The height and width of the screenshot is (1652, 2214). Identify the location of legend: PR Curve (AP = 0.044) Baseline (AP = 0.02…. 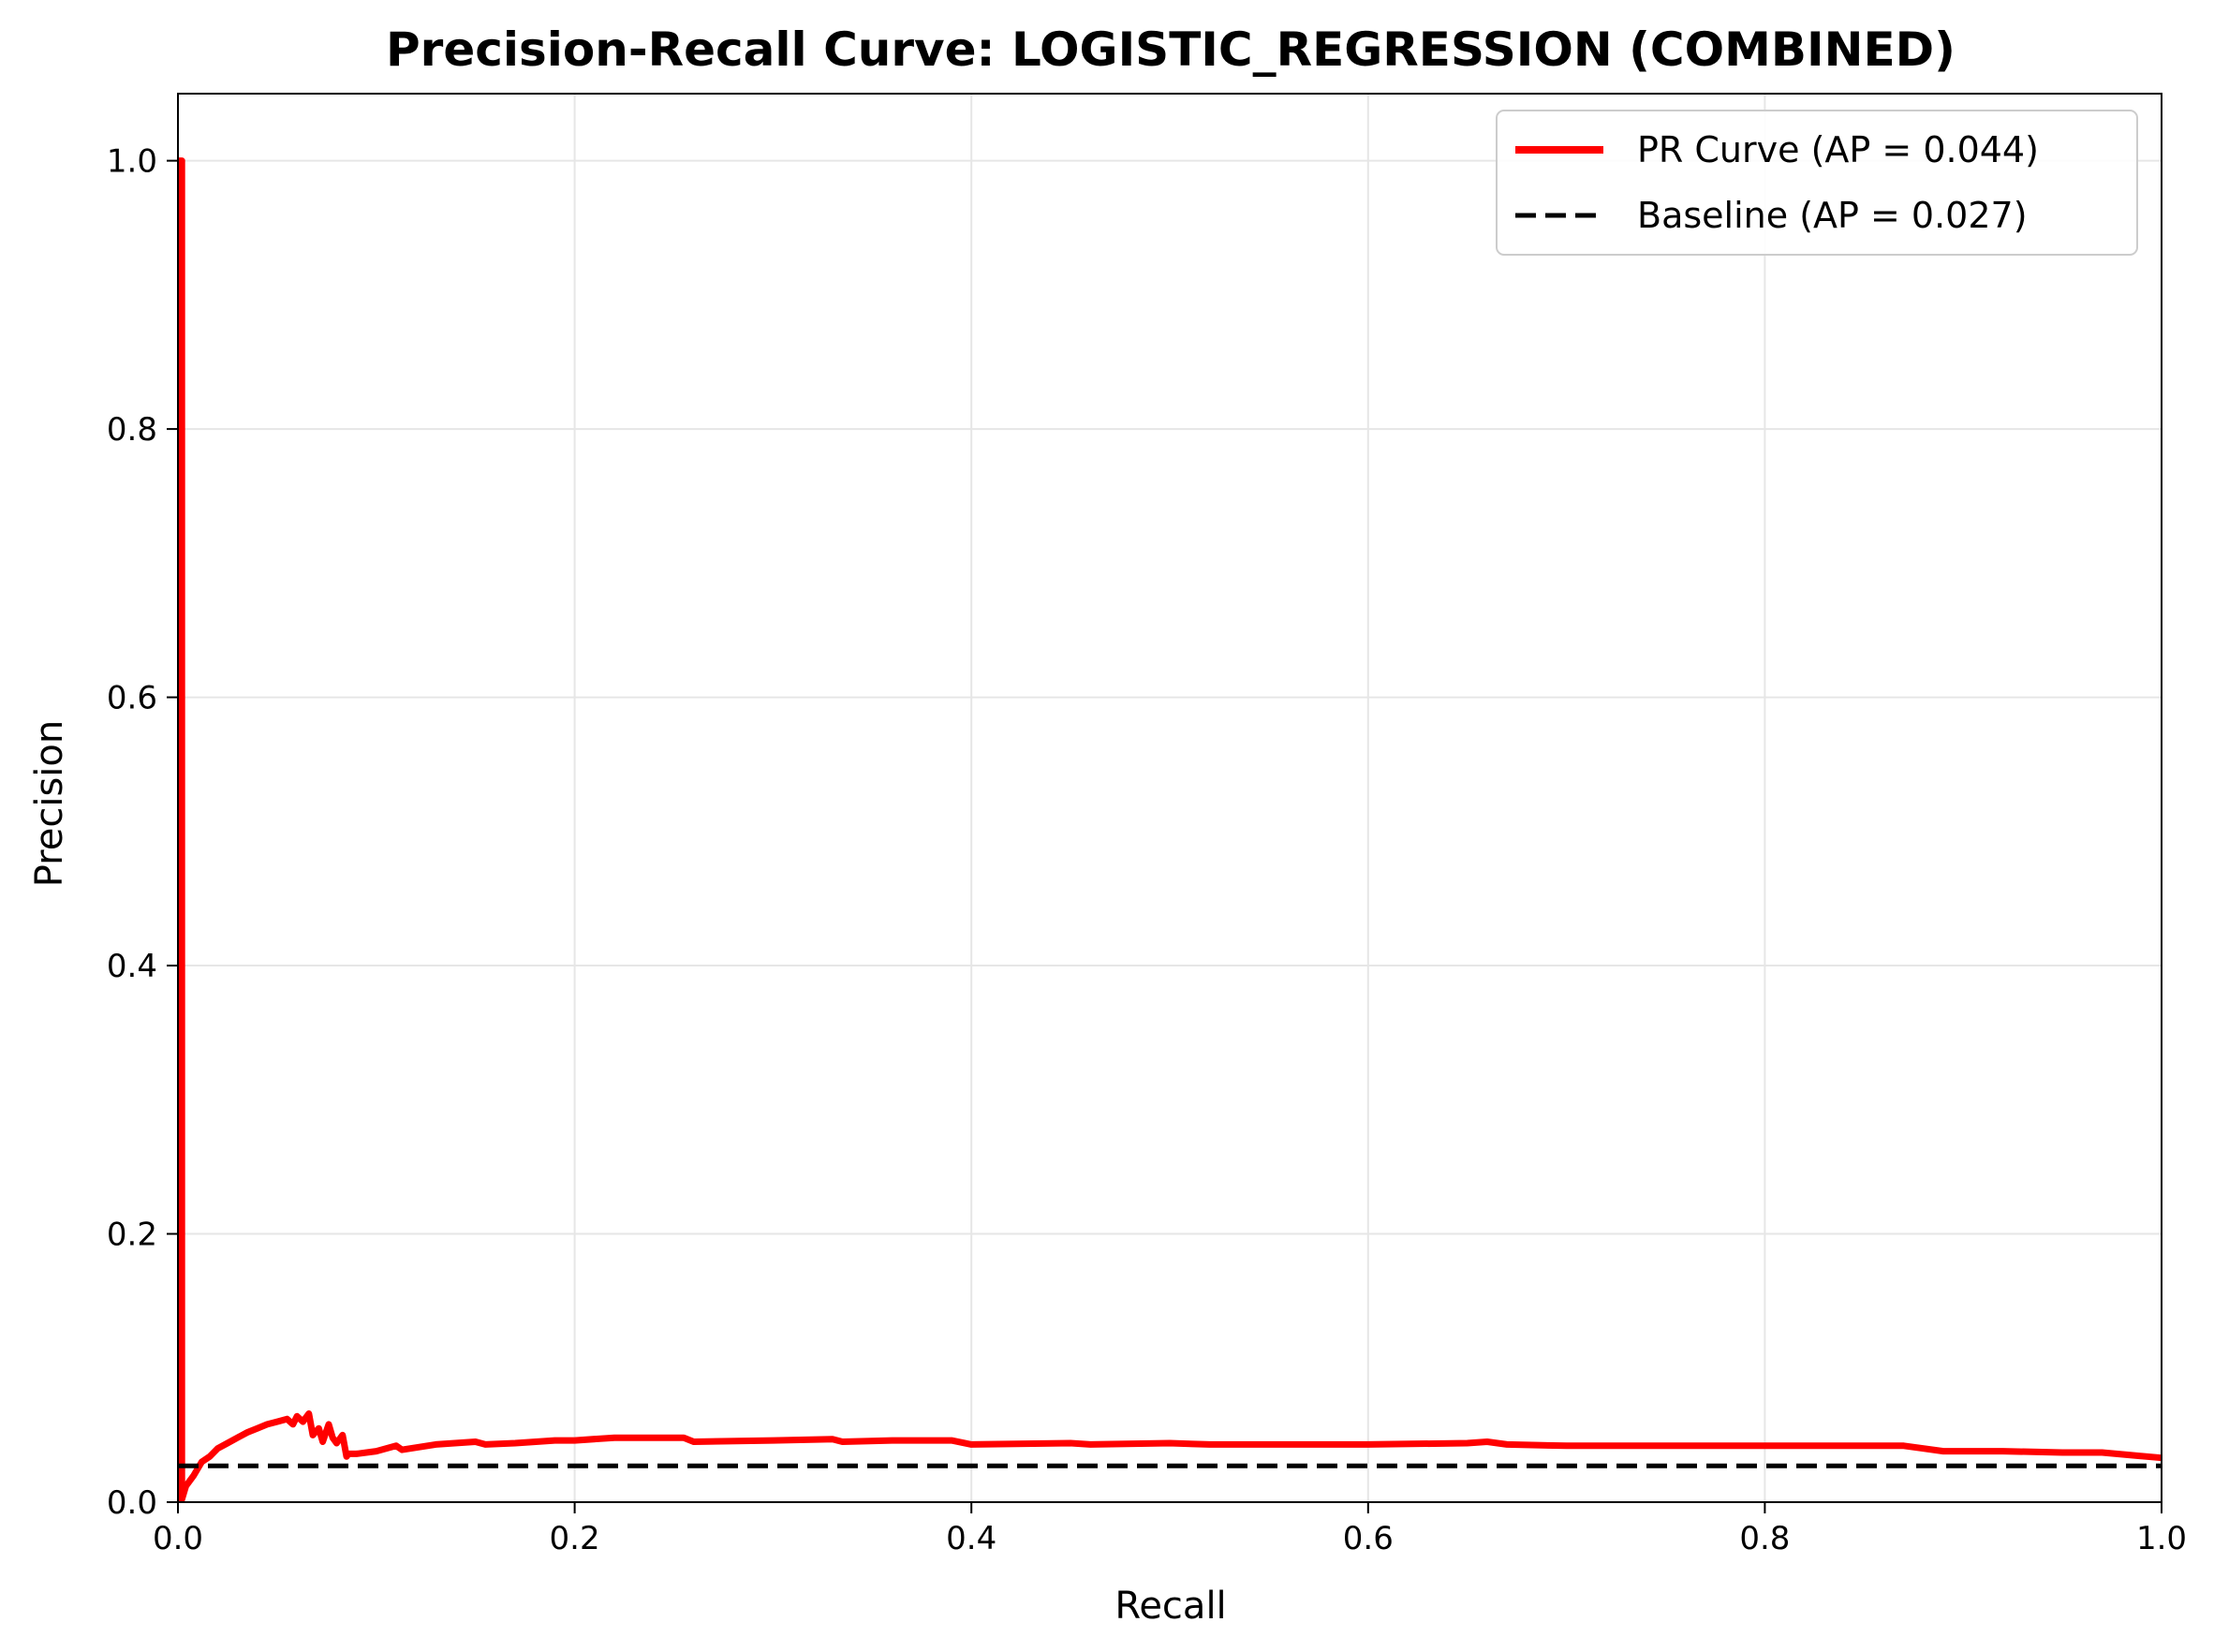
(1817, 183).